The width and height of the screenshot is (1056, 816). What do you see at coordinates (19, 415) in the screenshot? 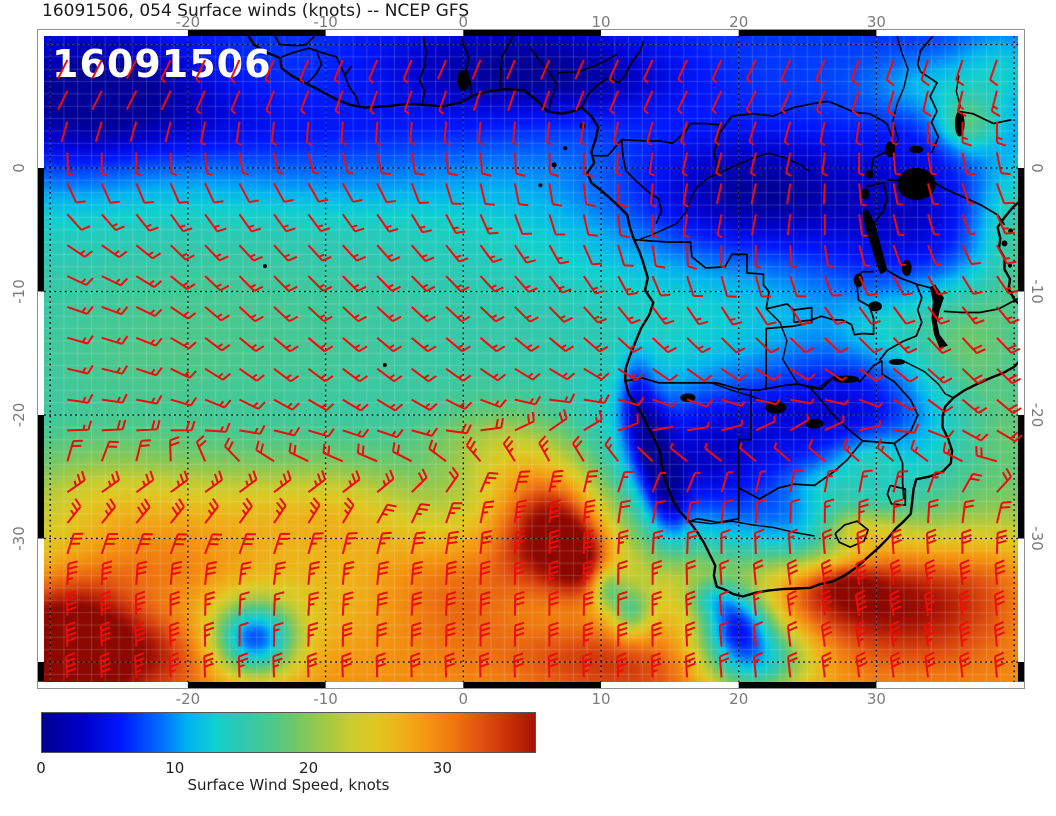
I see `lat-tick-label-left: -20` at bounding box center [19, 415].